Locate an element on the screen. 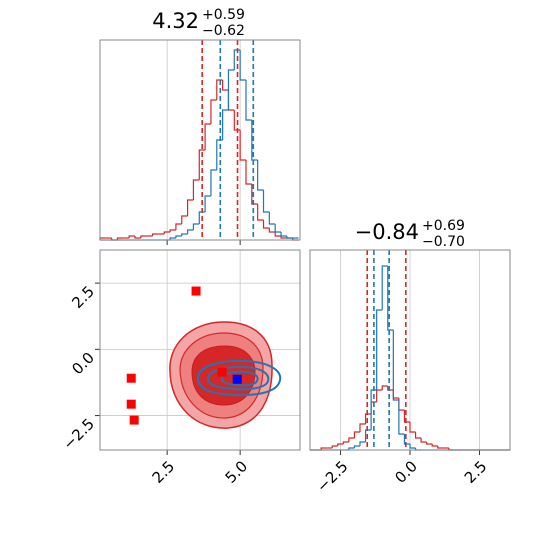 The height and width of the screenshot is (554, 550). contour-blue-inner is located at coordinates (239, 378).